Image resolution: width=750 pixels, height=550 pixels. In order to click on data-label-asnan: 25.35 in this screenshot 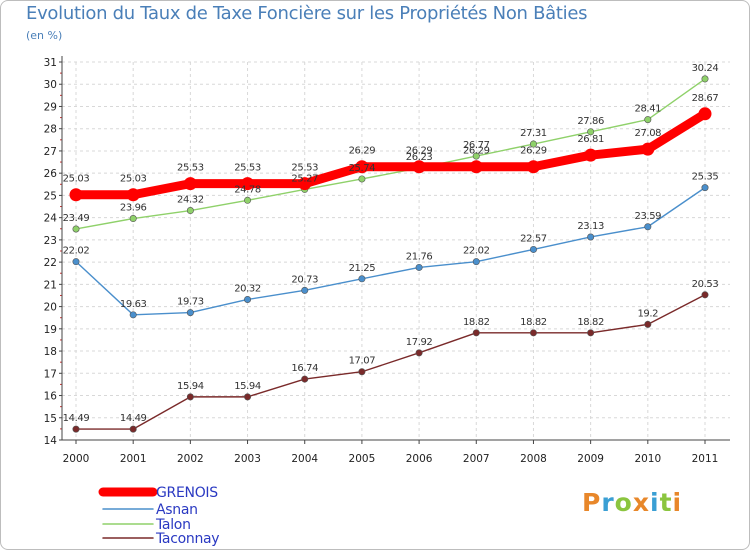, I will do `click(705, 177)`.